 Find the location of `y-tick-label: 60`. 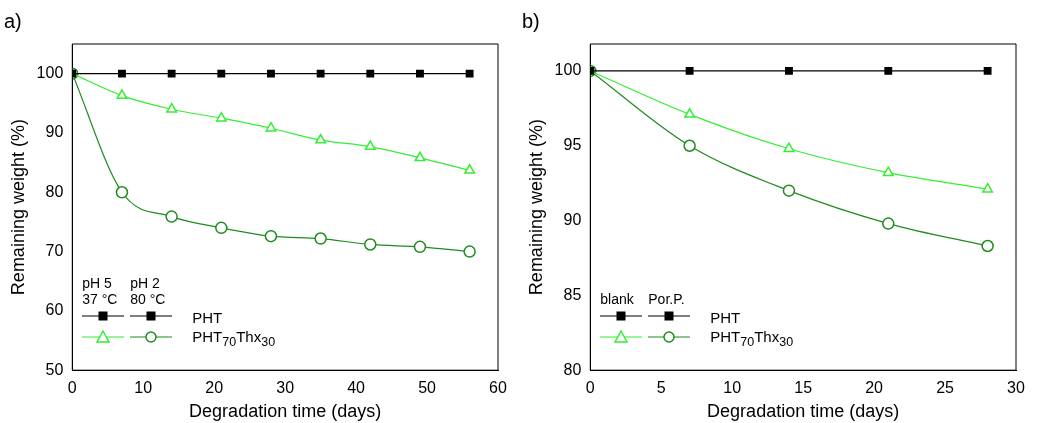

y-tick-label: 60 is located at coordinates (54, 310).